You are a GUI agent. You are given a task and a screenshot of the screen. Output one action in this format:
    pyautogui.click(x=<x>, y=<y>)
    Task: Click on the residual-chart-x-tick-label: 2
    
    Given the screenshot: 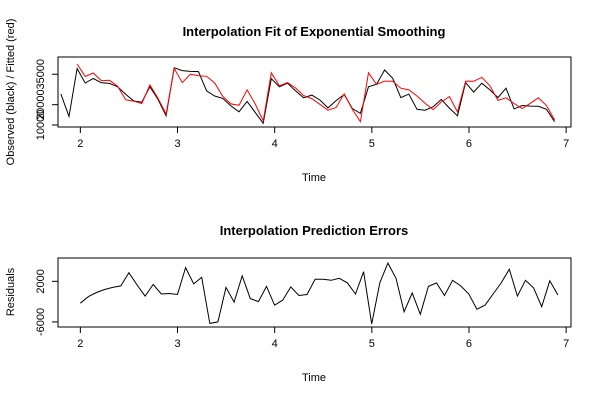 What is the action you would take?
    pyautogui.click(x=80, y=344)
    